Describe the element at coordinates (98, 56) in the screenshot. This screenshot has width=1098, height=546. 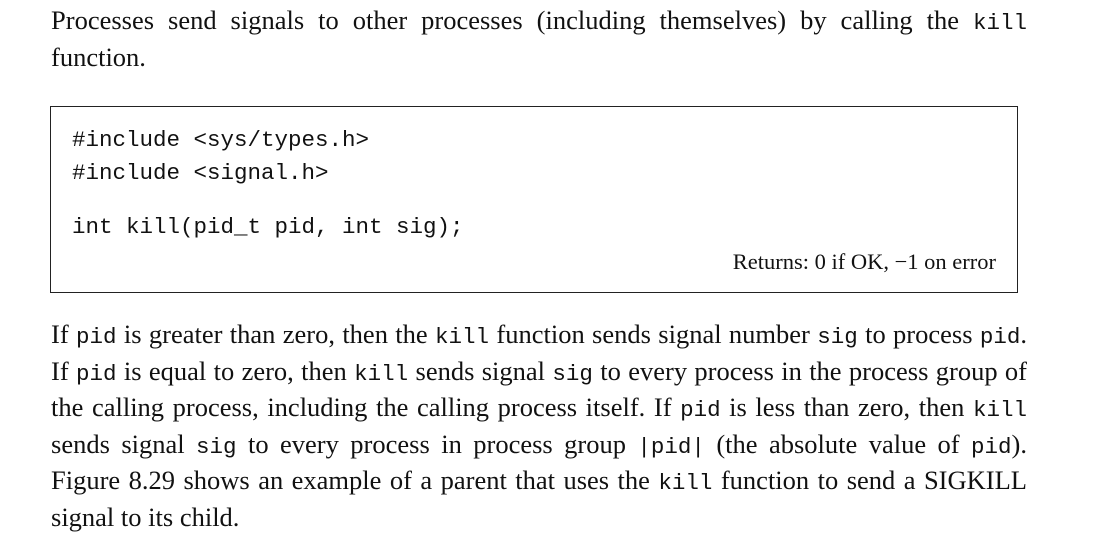
I see `intro-text: function.` at that location.